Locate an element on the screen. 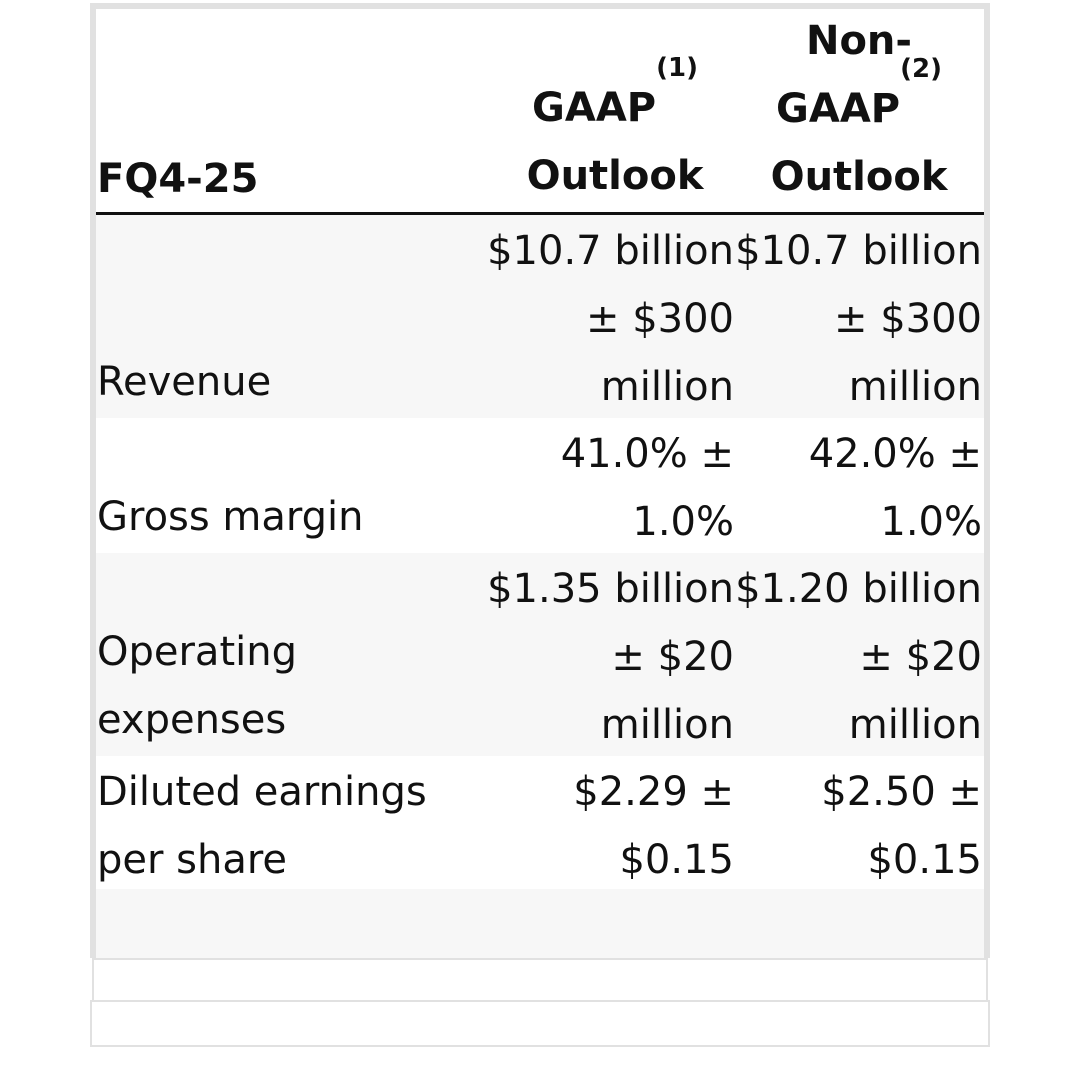 This screenshot has width=1080, height=1069. row-label: Operating expenses is located at coordinates (197, 686).